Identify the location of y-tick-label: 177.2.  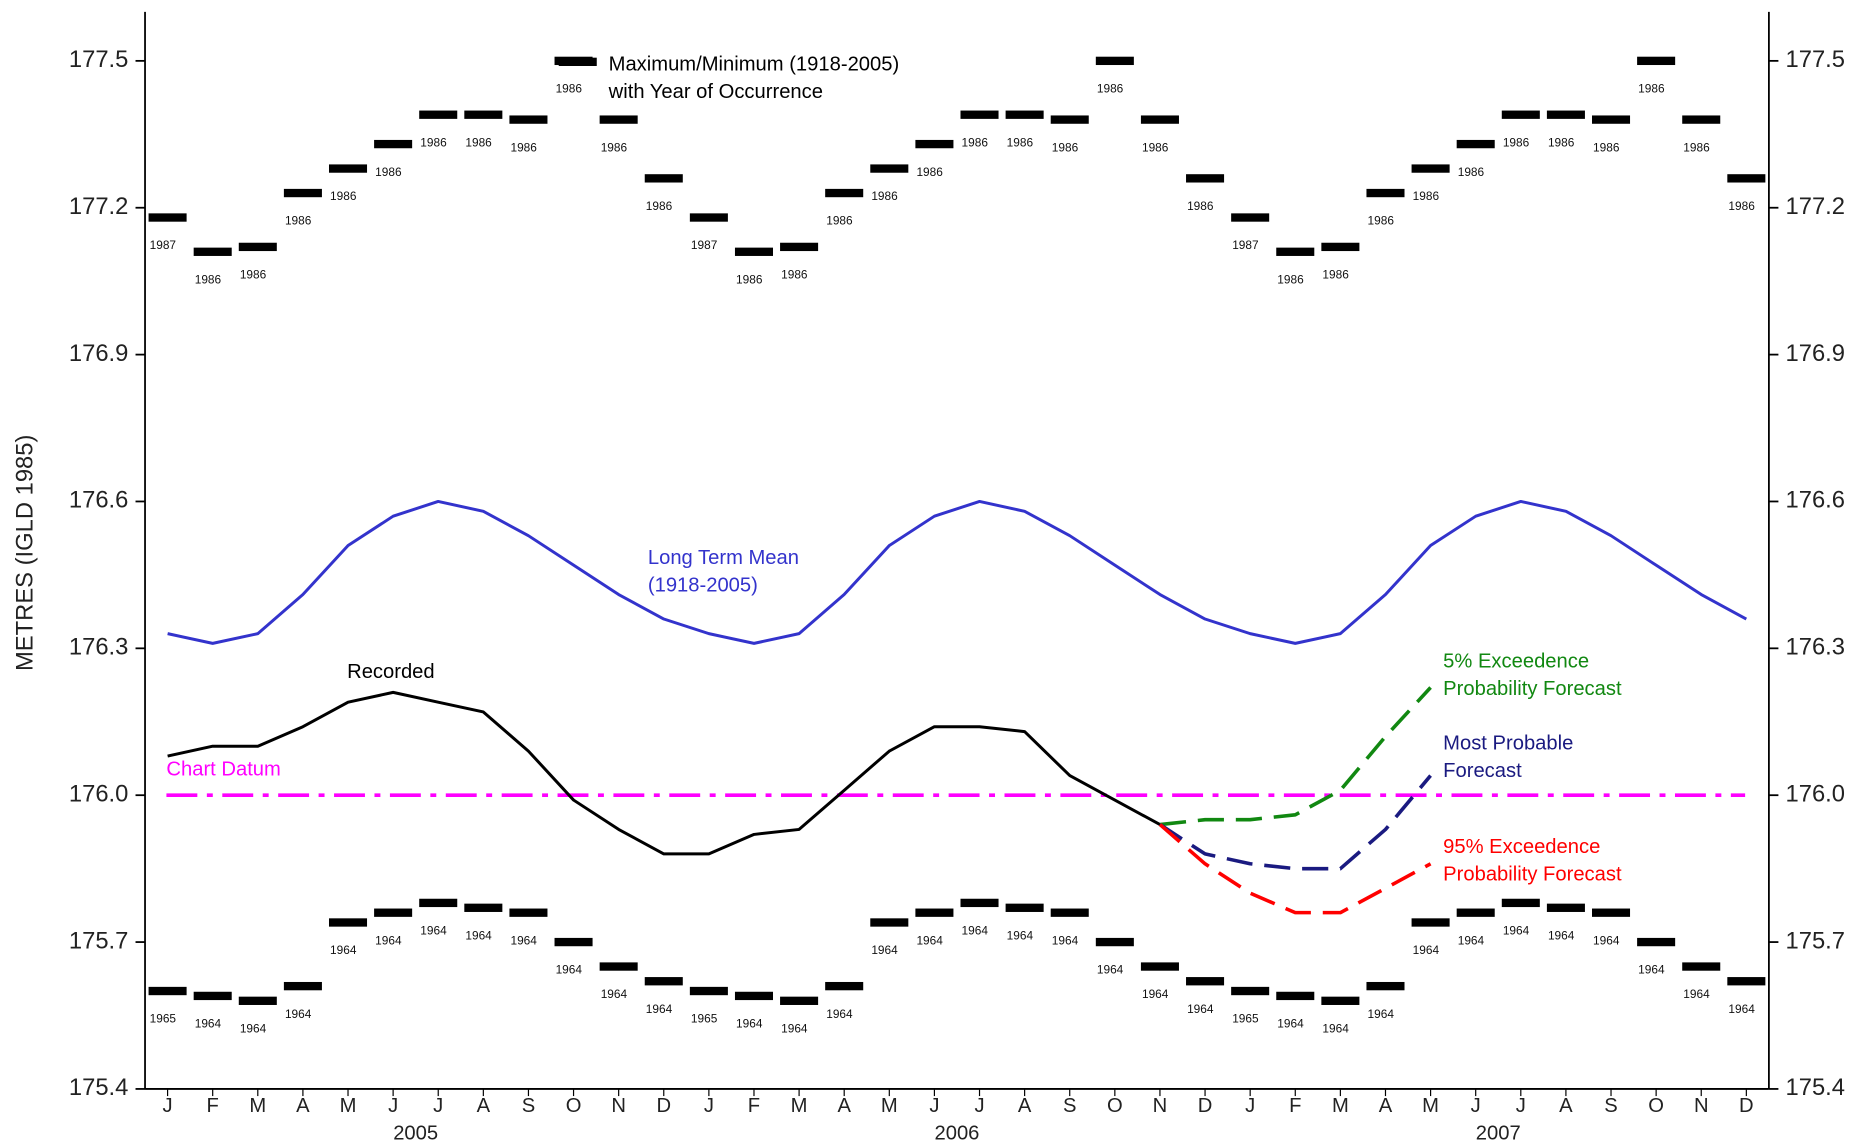
(98, 206).